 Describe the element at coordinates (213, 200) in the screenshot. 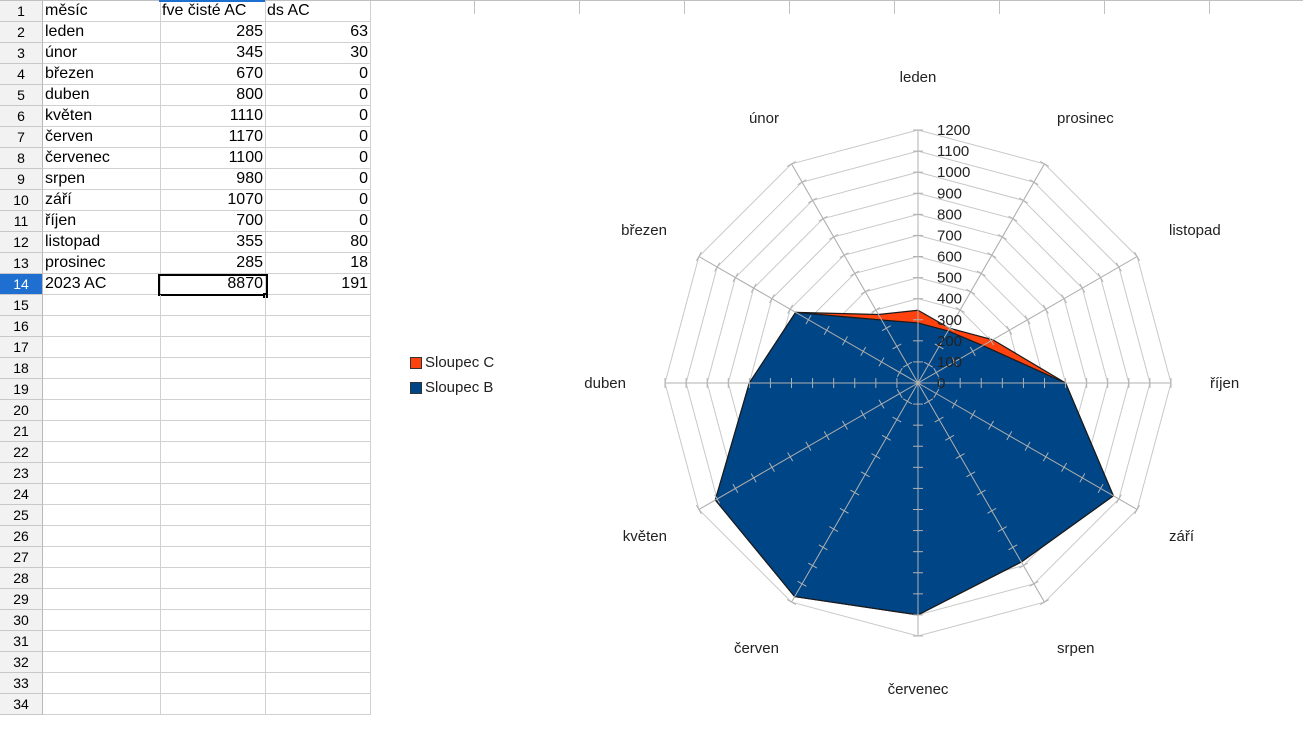

I see `cell-fve: 1070` at that location.